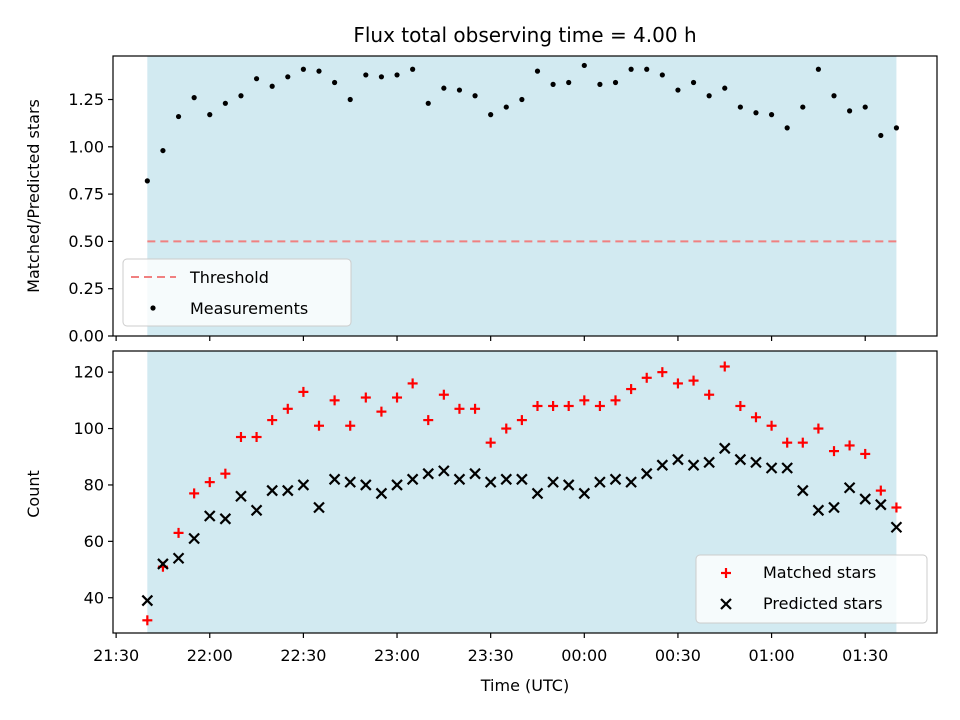 The width and height of the screenshot is (960, 720). What do you see at coordinates (86, 288) in the screenshot?
I see `y-tick-label: 0.25` at bounding box center [86, 288].